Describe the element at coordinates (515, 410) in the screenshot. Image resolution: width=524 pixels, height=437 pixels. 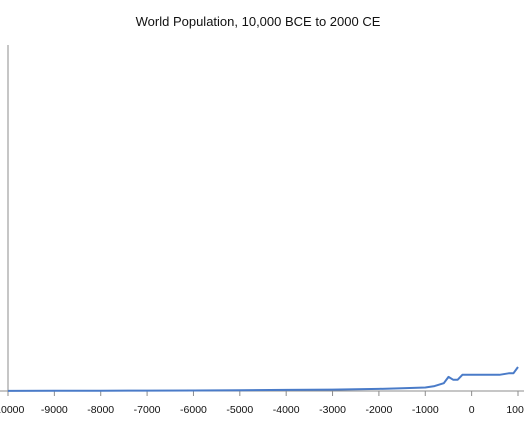
I see `x-tick-label: 1000` at that location.